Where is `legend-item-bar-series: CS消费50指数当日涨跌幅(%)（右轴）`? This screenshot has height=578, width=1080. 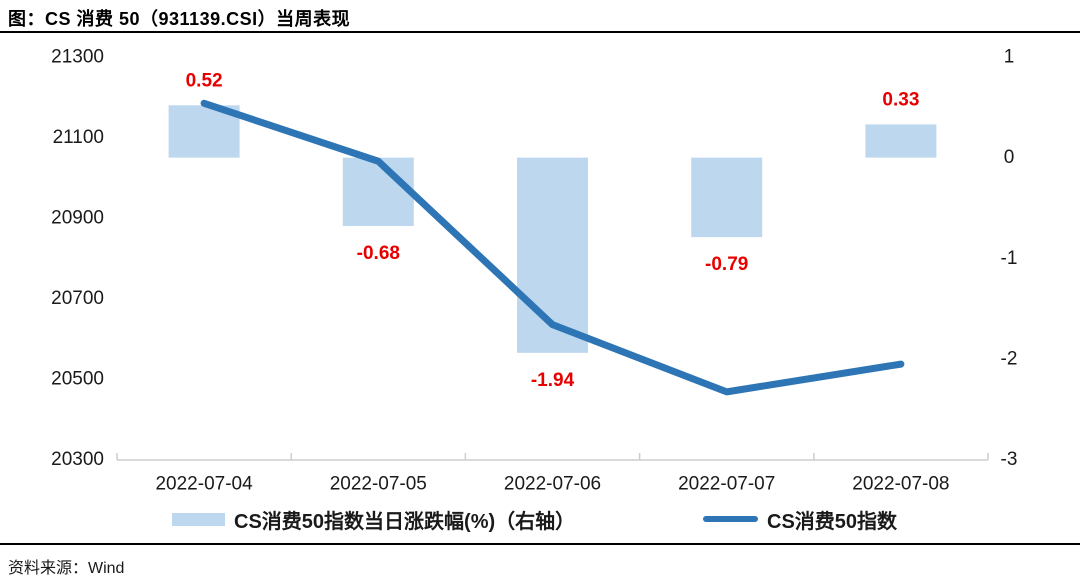
legend-item-bar-series: CS消费50指数当日涨跌幅(%)（右轴） is located at coordinates (373, 519).